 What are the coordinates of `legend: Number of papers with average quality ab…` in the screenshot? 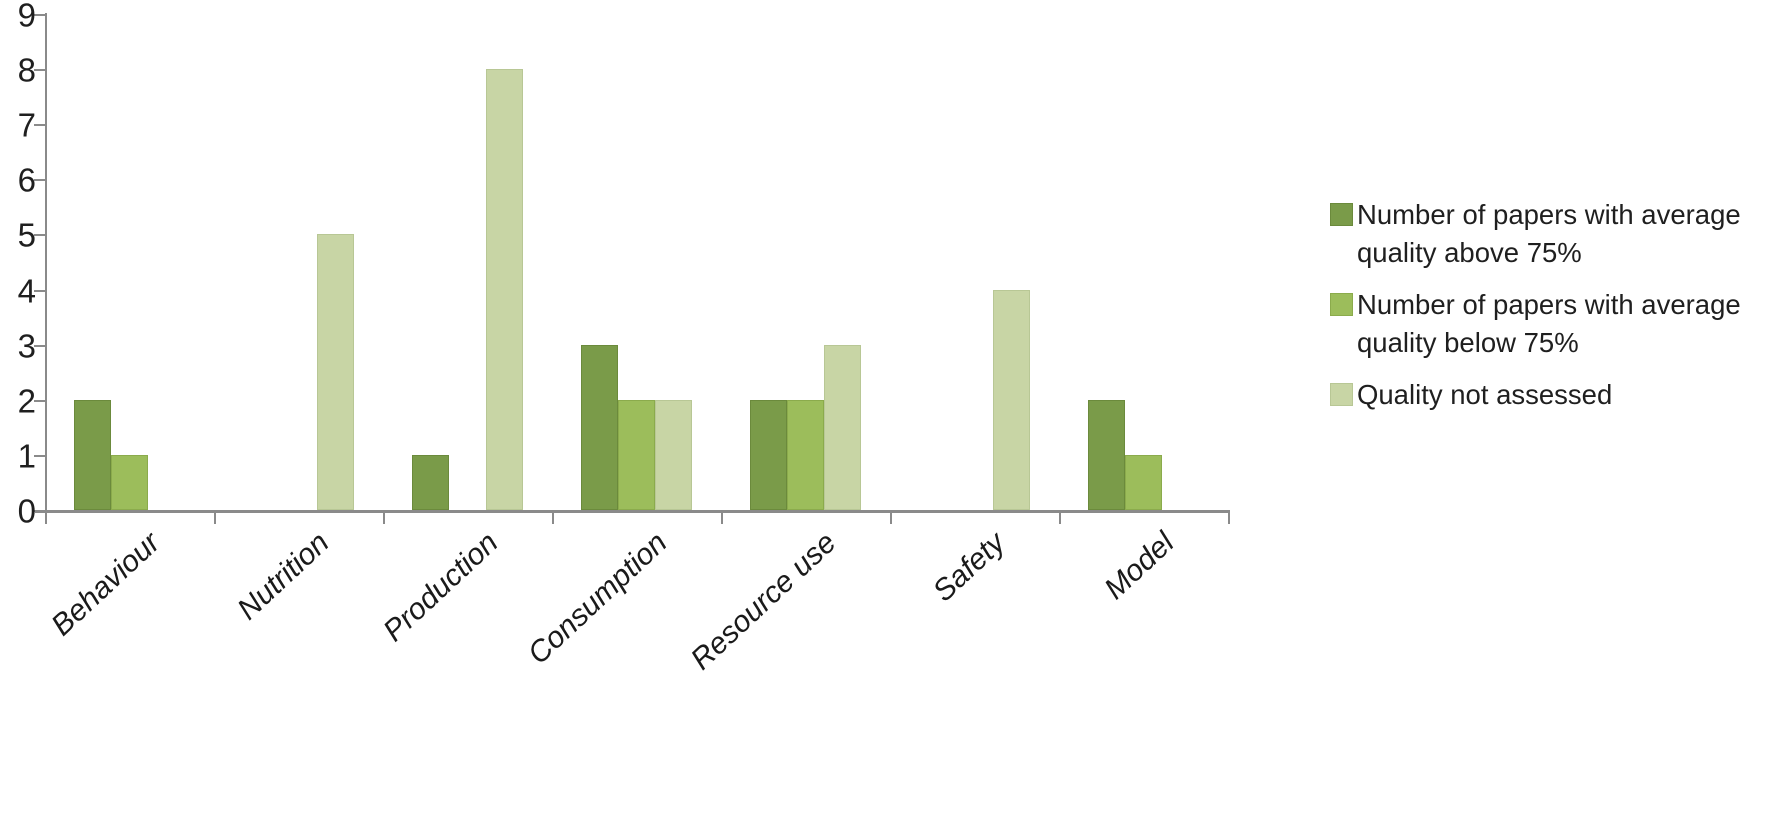 It's located at (1547, 312).